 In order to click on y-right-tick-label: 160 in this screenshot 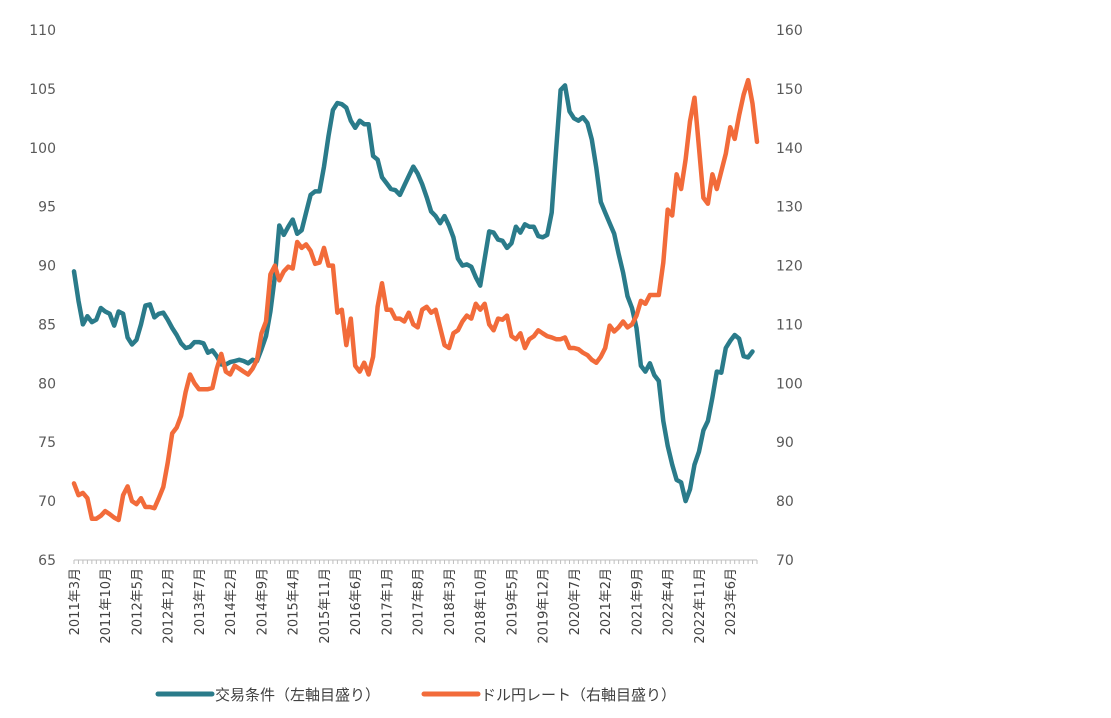, I will do `click(789, 31)`.